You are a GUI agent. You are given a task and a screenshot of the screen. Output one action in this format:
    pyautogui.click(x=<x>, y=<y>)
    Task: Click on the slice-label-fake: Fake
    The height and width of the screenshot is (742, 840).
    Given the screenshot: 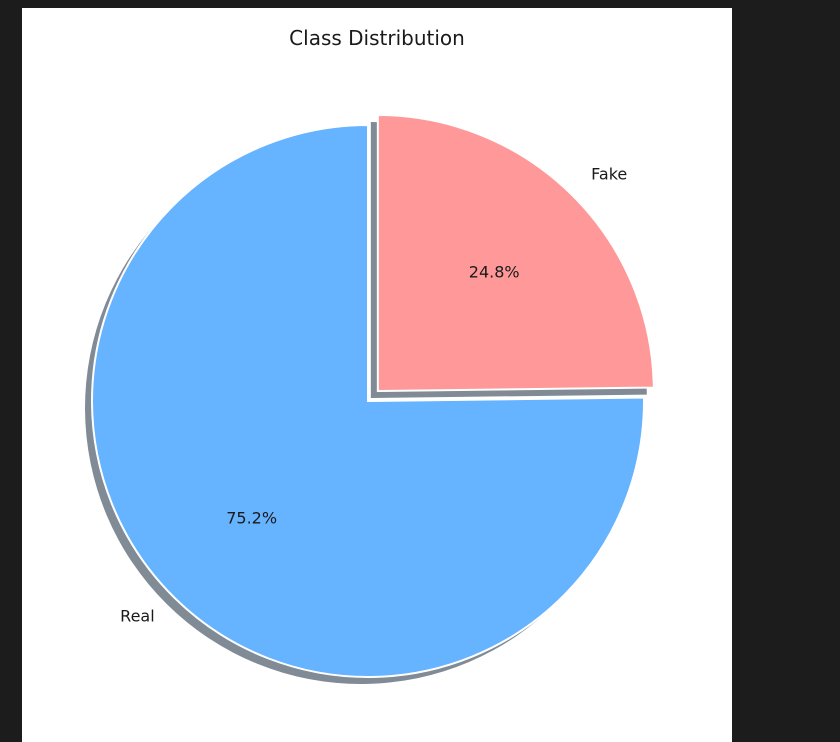 What is the action you would take?
    pyautogui.click(x=609, y=174)
    